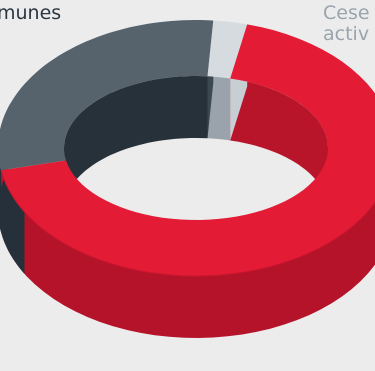 This screenshot has height=371, width=375. Describe the element at coordinates (219, 108) in the screenshot. I see `slice-inner-wall-gray` at that location.